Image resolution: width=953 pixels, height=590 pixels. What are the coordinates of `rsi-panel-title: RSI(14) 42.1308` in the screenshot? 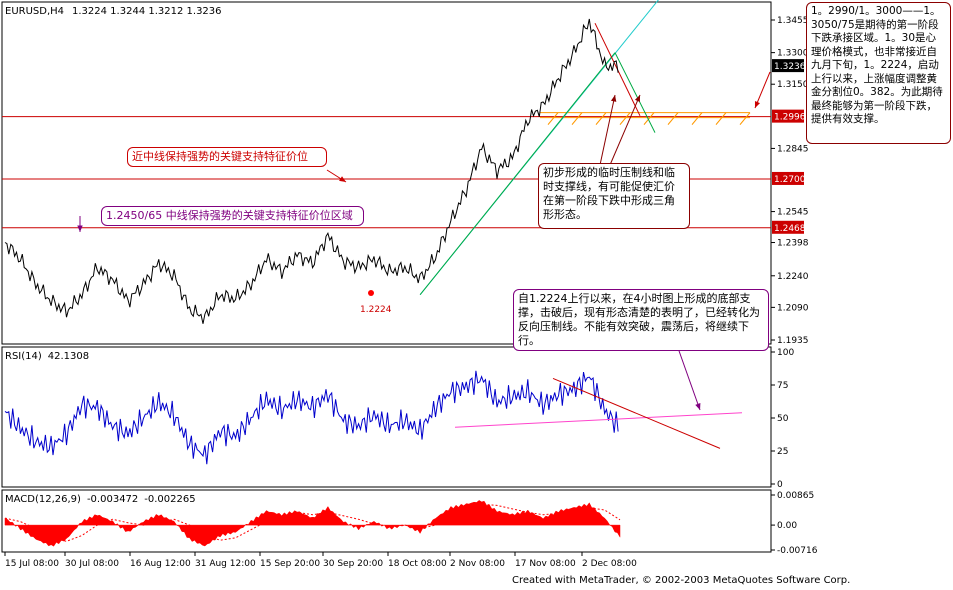 It's located at (47, 356).